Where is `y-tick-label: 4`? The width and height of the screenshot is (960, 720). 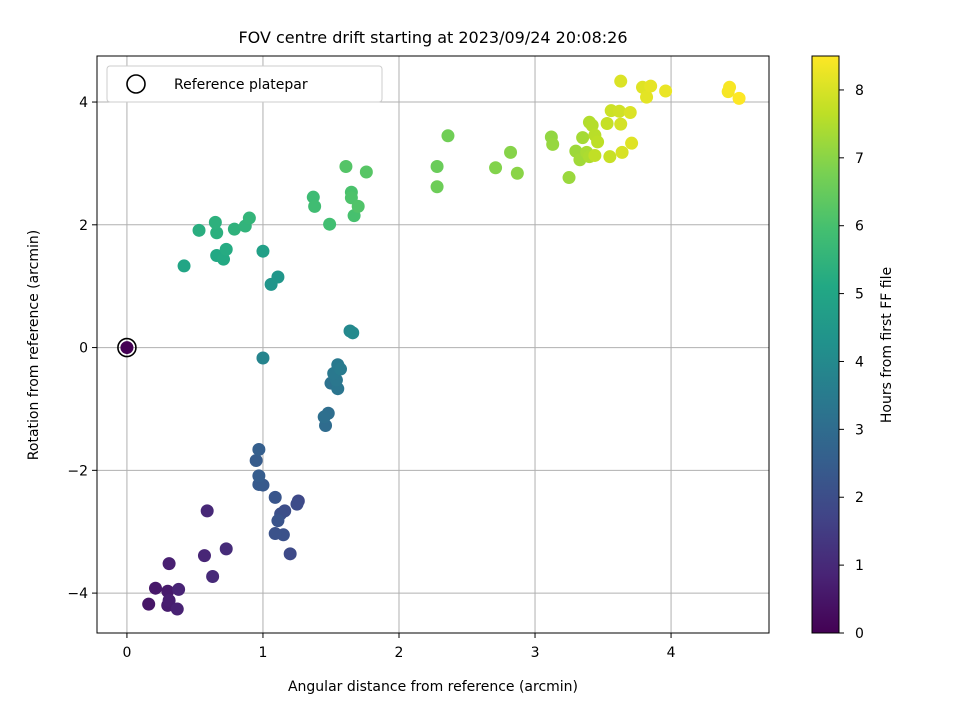 y-tick-label: 4 is located at coordinates (83, 103).